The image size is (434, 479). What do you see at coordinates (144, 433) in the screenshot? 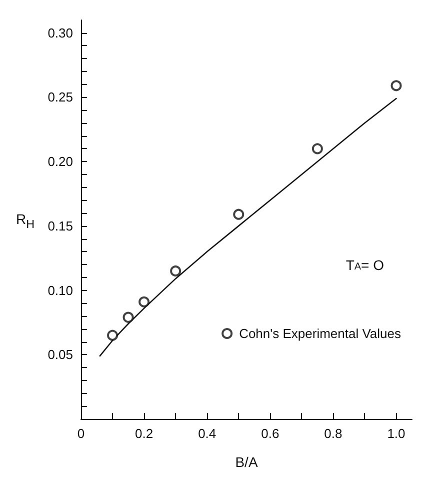
I see `x-tick-label: 0.2` at bounding box center [144, 433].